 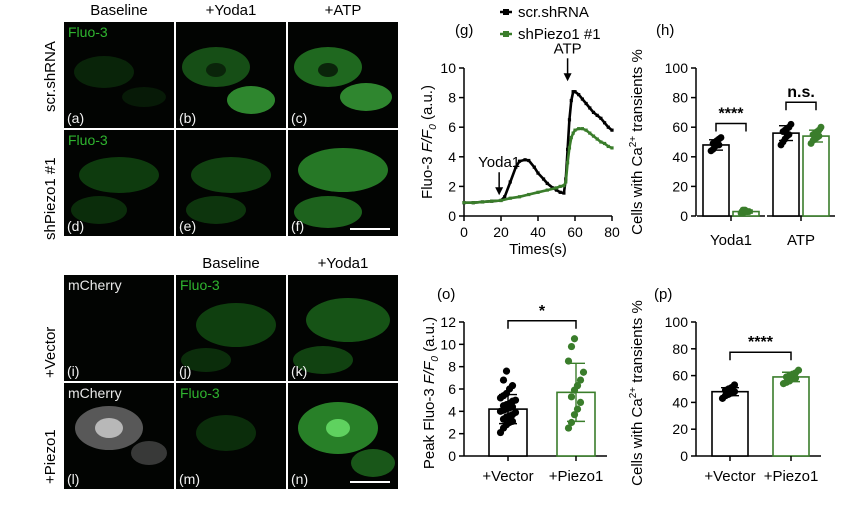 What do you see at coordinates (189, 479) in the screenshot?
I see `panel-label-m: (m)` at bounding box center [189, 479].